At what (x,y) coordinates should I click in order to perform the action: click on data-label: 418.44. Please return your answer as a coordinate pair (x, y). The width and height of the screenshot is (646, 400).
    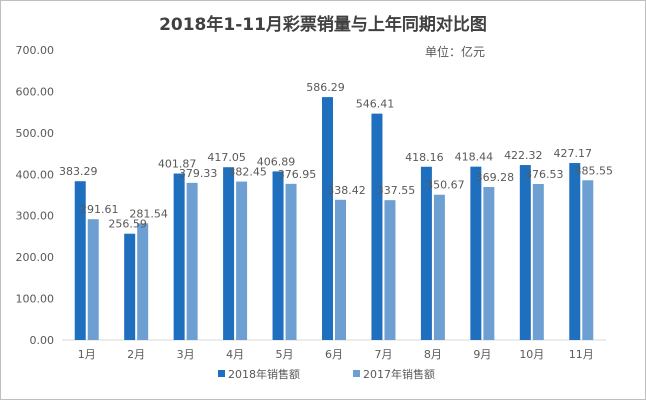
    Looking at the image, I should click on (474, 157).